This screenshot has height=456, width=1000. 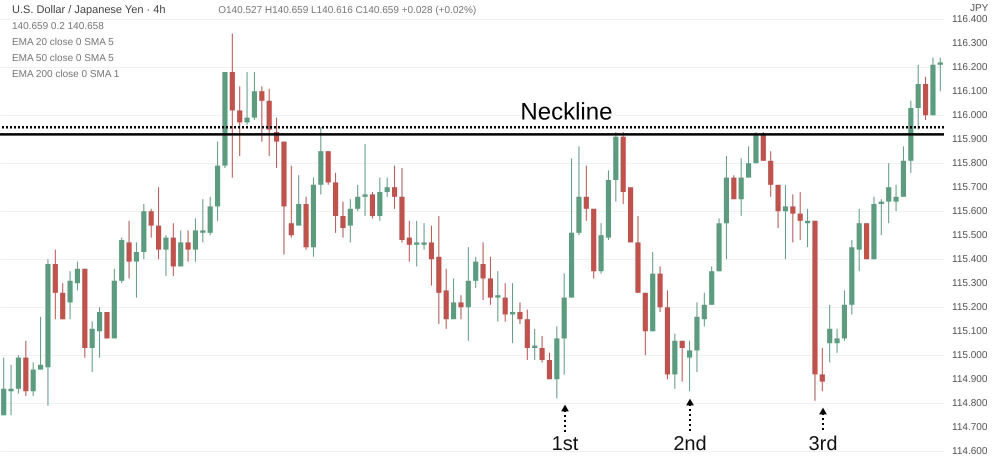 I want to click on y-tick-label: 115.400, so click(x=970, y=260).